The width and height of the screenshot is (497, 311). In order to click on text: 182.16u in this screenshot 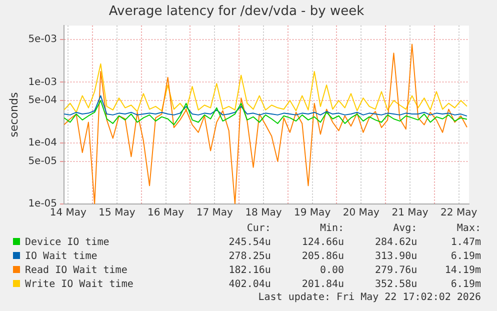, I will do `click(250, 271)`.